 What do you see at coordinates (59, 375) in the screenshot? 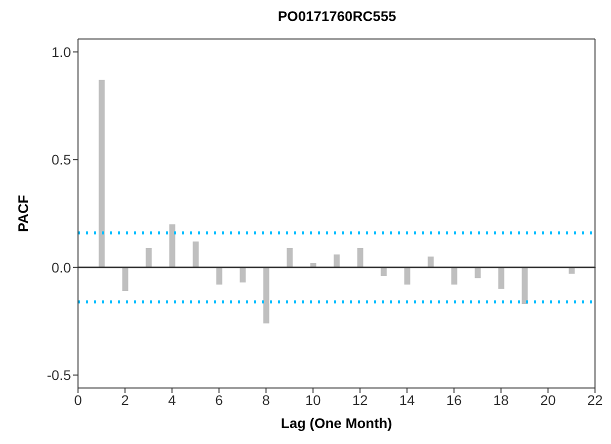
I see `y-tick-label: -0.5` at bounding box center [59, 375].